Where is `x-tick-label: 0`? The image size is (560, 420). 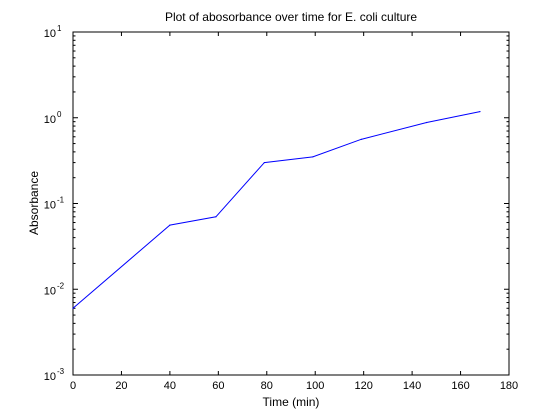 x-tick-label: 0 is located at coordinates (73, 386).